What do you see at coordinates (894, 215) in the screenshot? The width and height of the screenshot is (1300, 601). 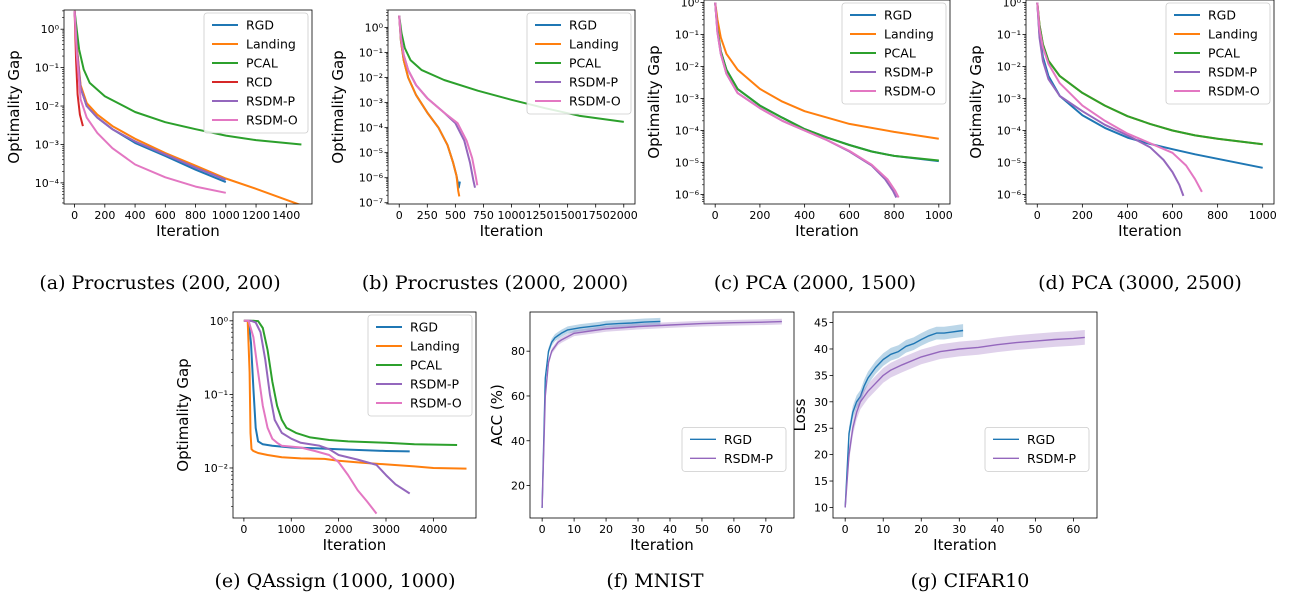 I see `x-tick-label: 800` at bounding box center [894, 215].